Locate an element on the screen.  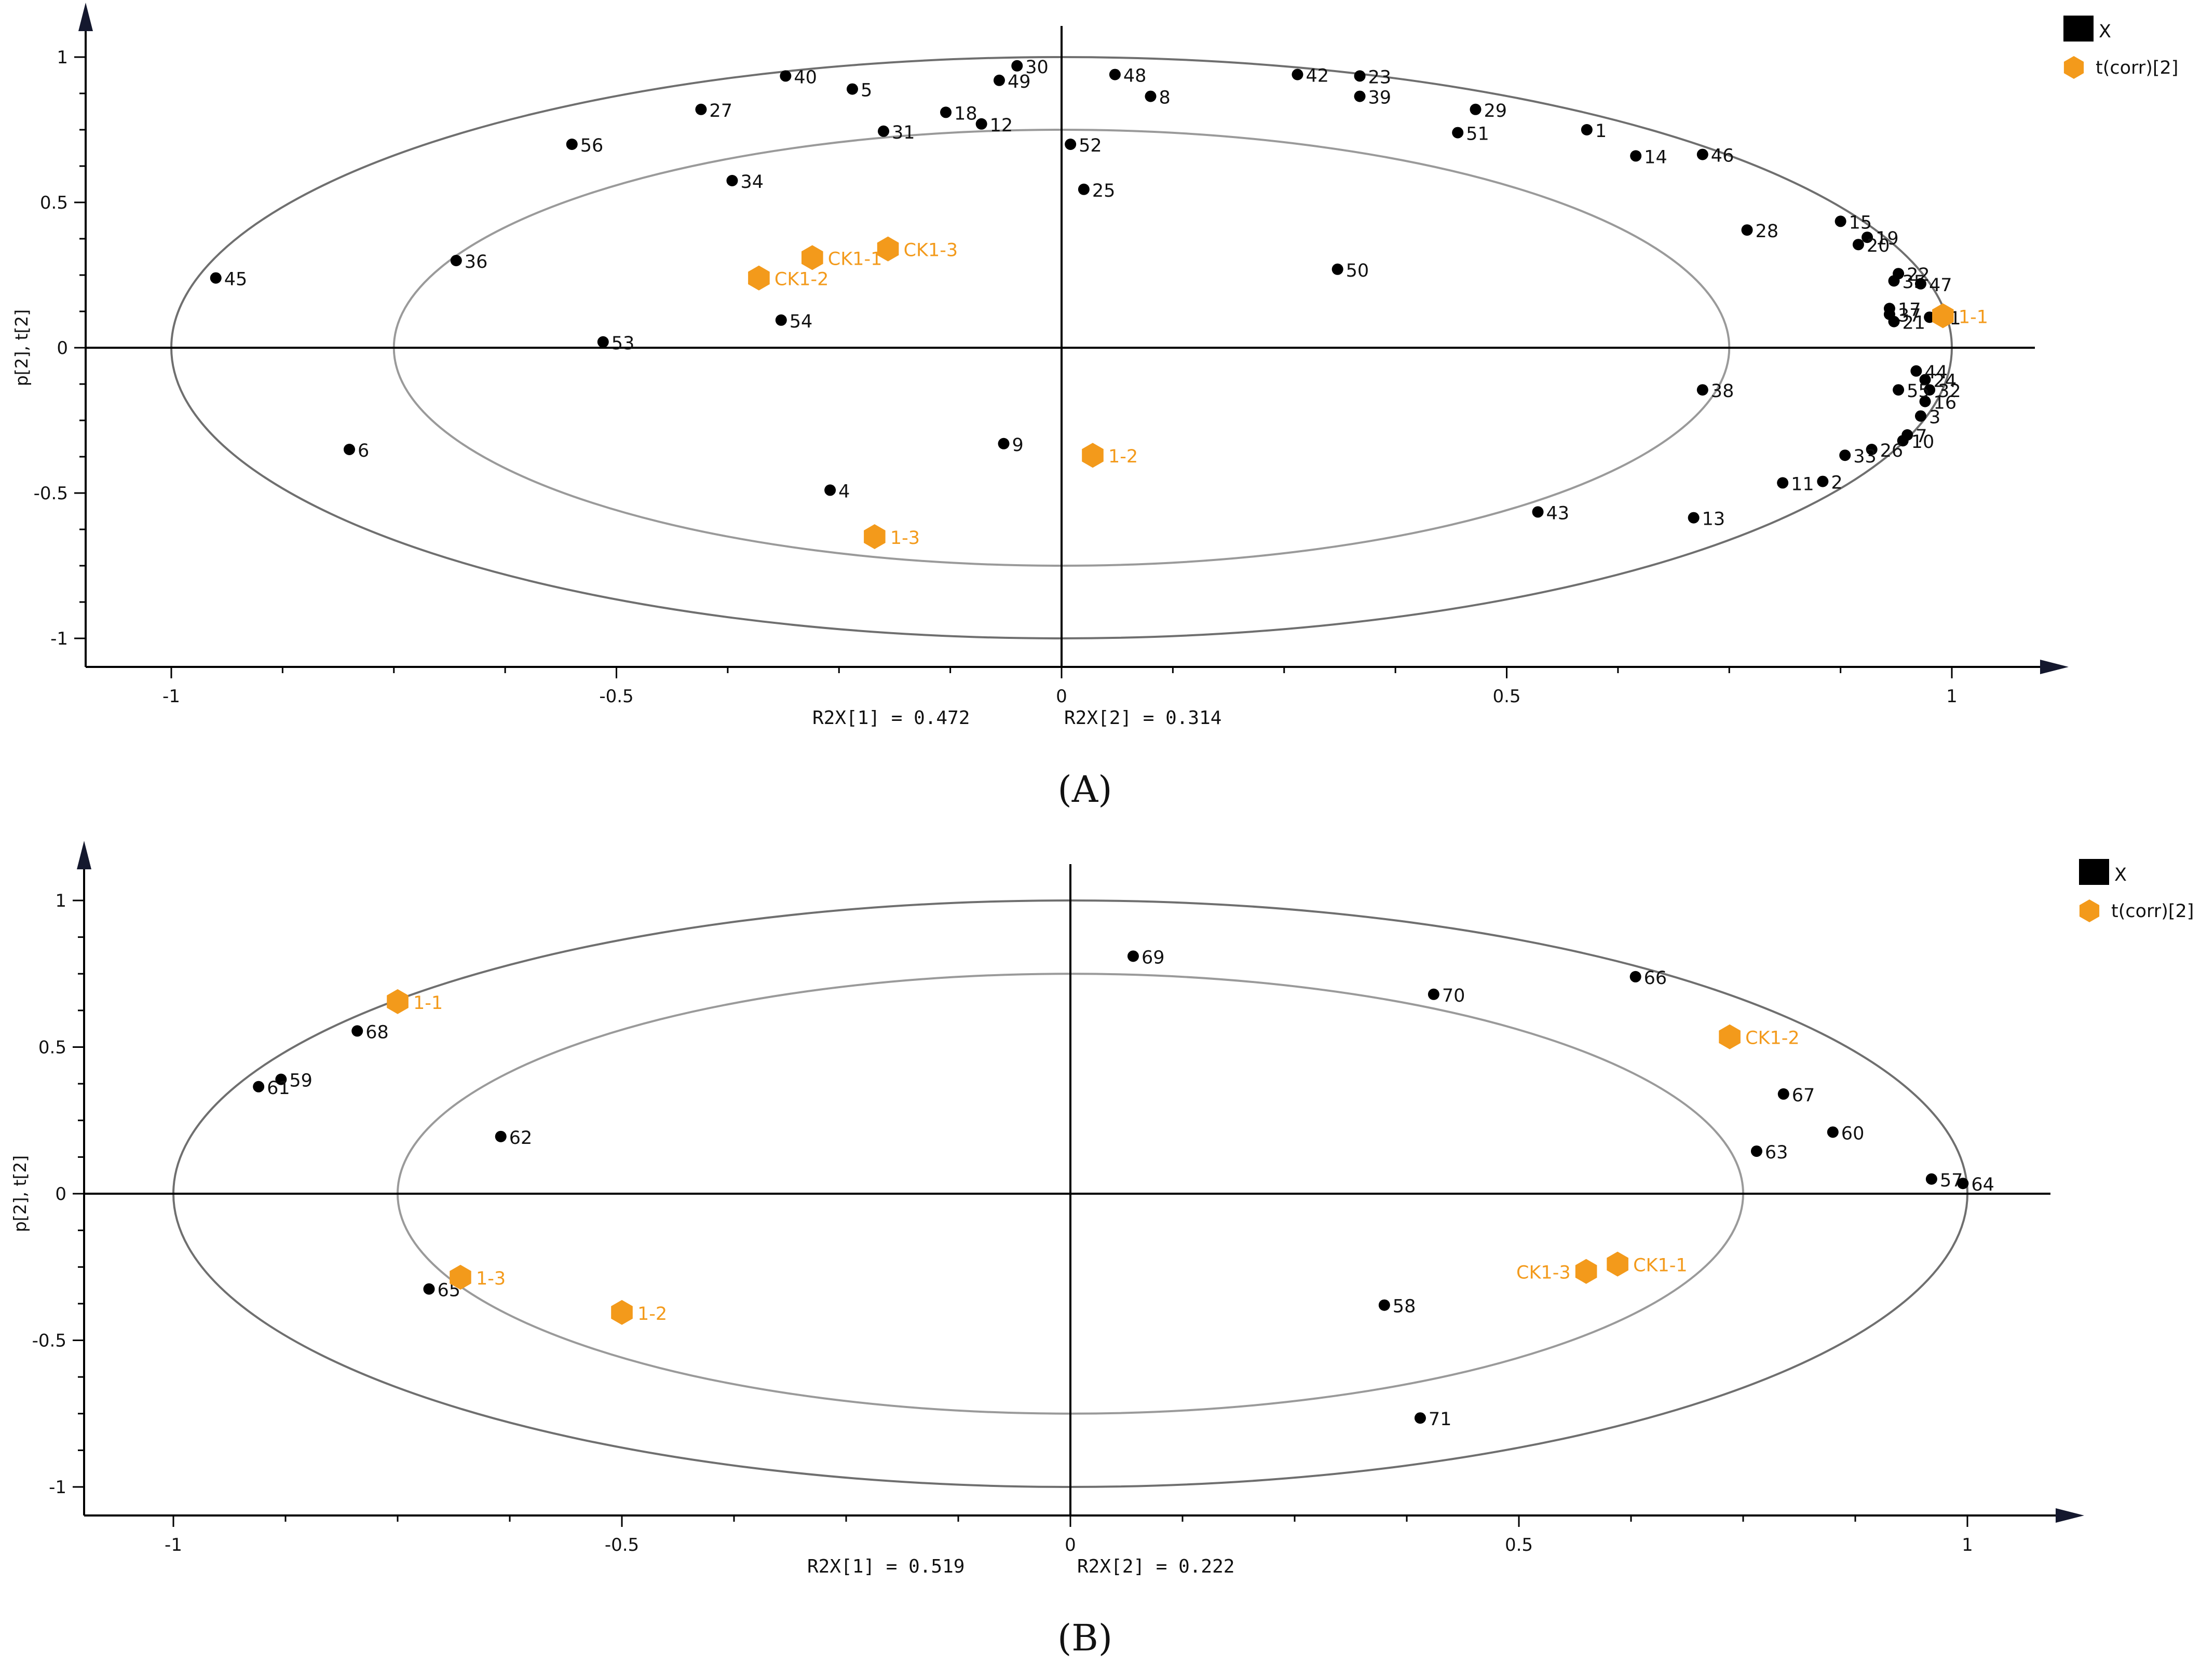
variable-label: 28 is located at coordinates (1767, 231).